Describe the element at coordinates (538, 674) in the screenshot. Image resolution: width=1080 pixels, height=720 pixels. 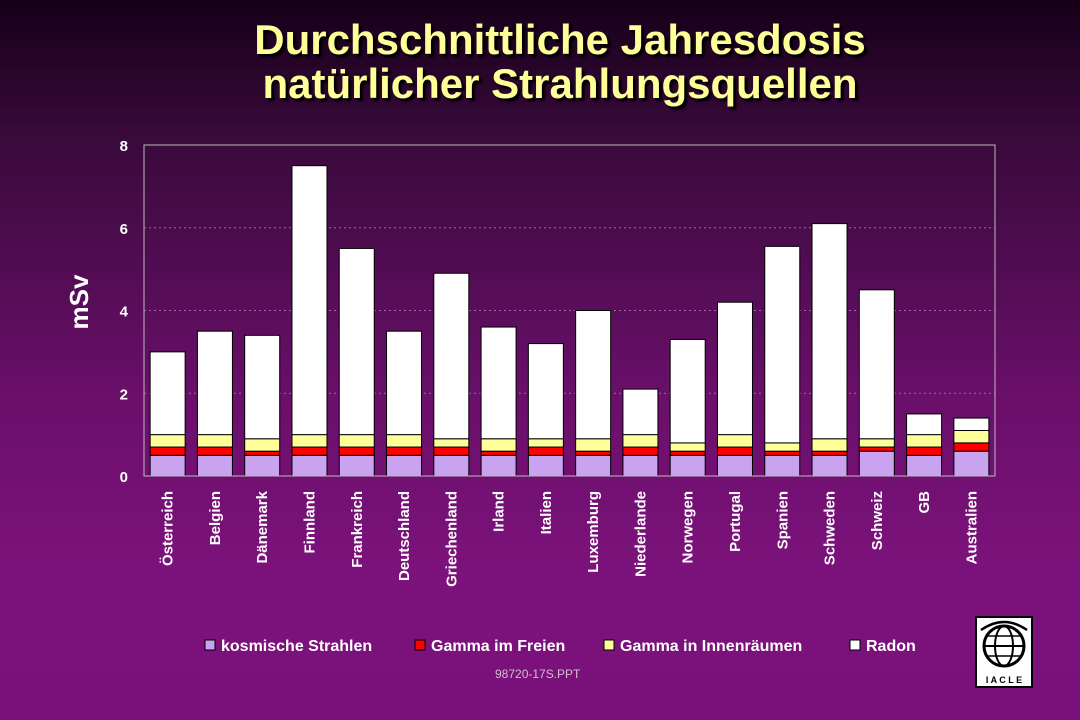
I see `file-name-footer: 98720-17S.PPT` at that location.